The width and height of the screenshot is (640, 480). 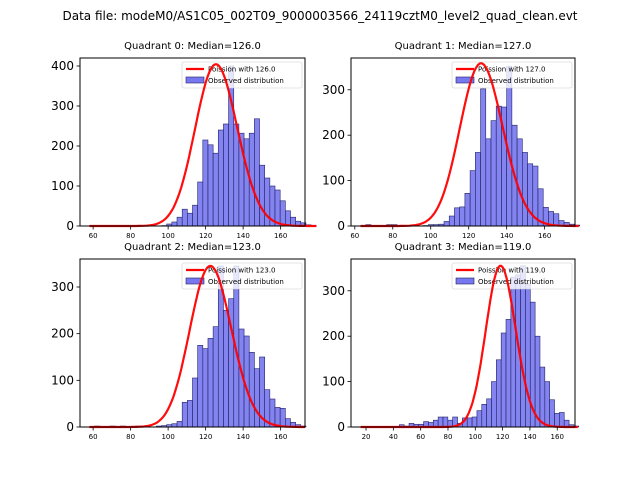 What do you see at coordinates (192, 247) in the screenshot?
I see `subplot-title: Quadrant 2: Median=123.0` at bounding box center [192, 247].